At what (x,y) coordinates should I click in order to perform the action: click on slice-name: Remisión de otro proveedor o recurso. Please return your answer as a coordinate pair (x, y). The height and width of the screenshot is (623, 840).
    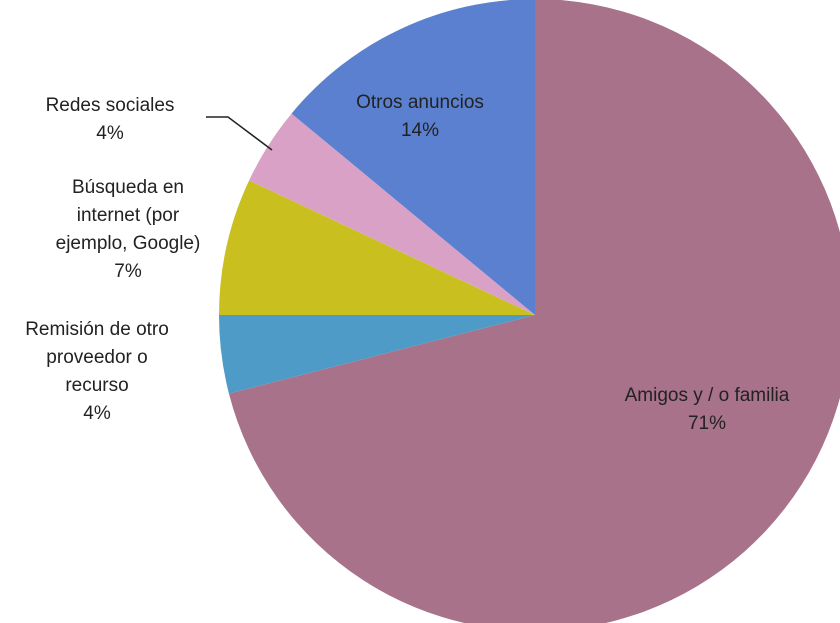
    Looking at the image, I should click on (97, 357).